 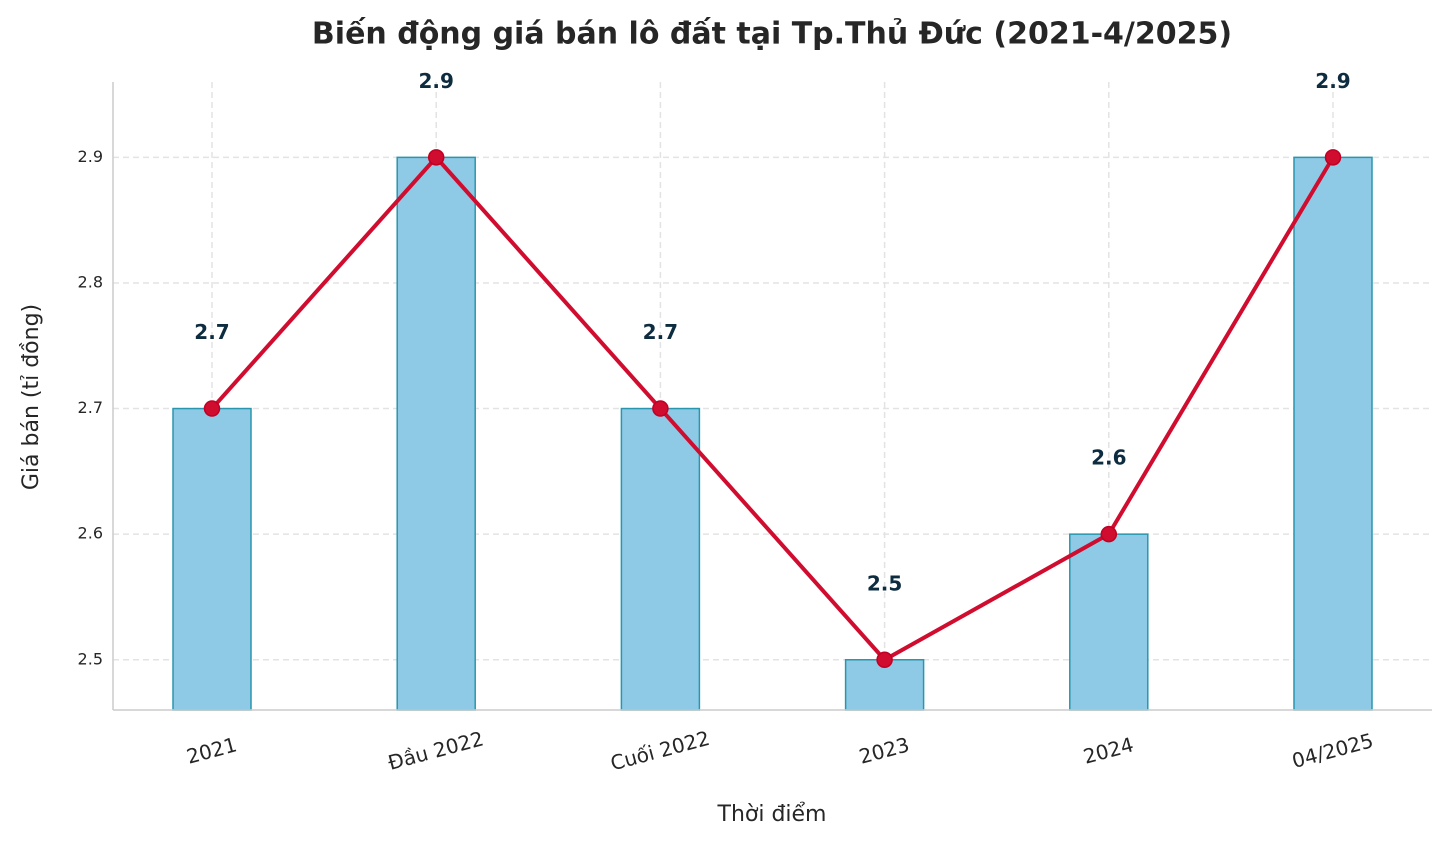 What do you see at coordinates (90, 658) in the screenshot?
I see `y-tick-label: 2.5` at bounding box center [90, 658].